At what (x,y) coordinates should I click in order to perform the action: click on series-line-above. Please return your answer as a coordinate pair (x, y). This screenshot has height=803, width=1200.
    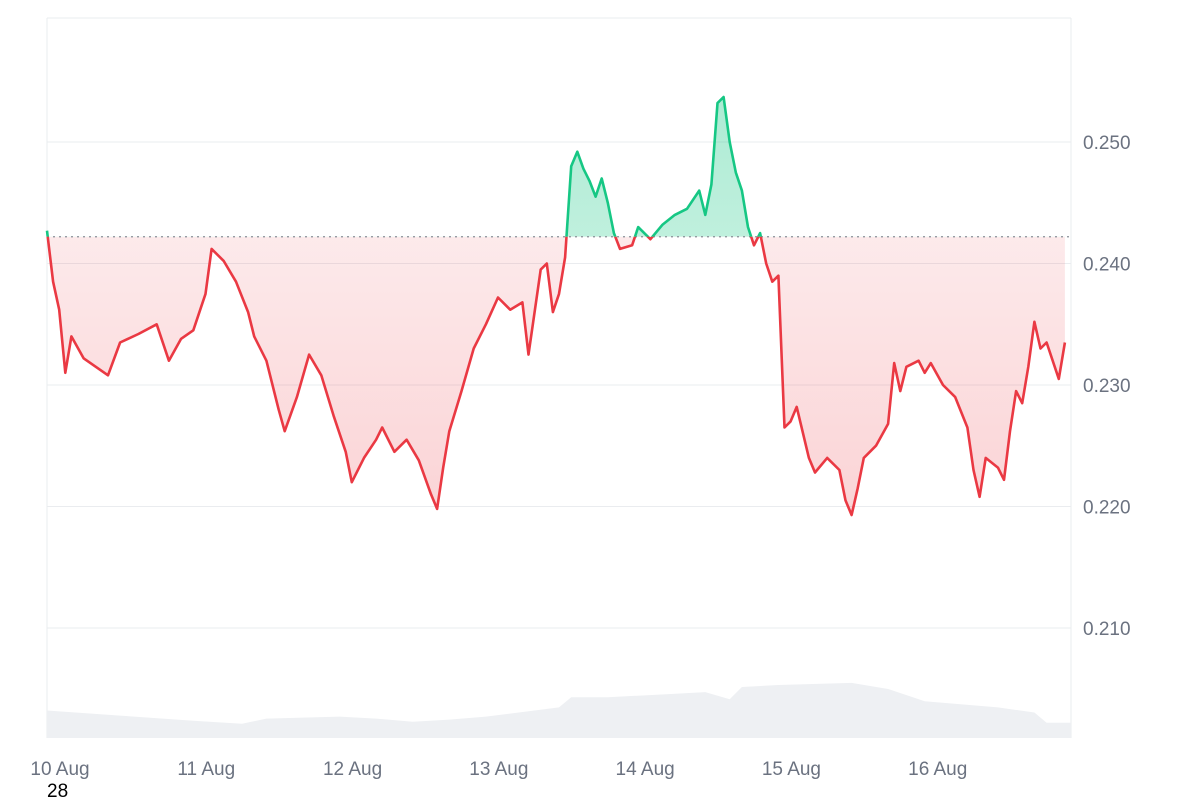
    Looking at the image, I should click on (404, 166).